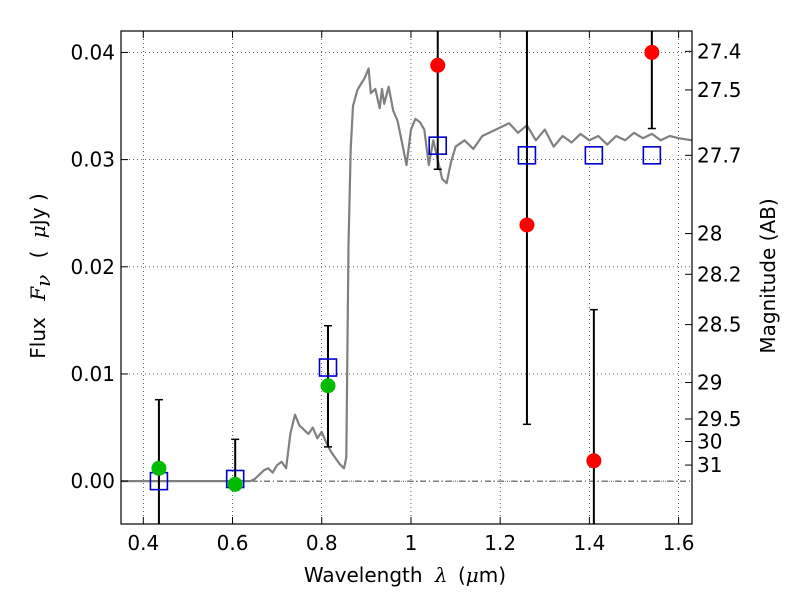 This screenshot has height=600, width=800. Describe the element at coordinates (92, 160) in the screenshot. I see `y-tick-label: 0.03` at that location.